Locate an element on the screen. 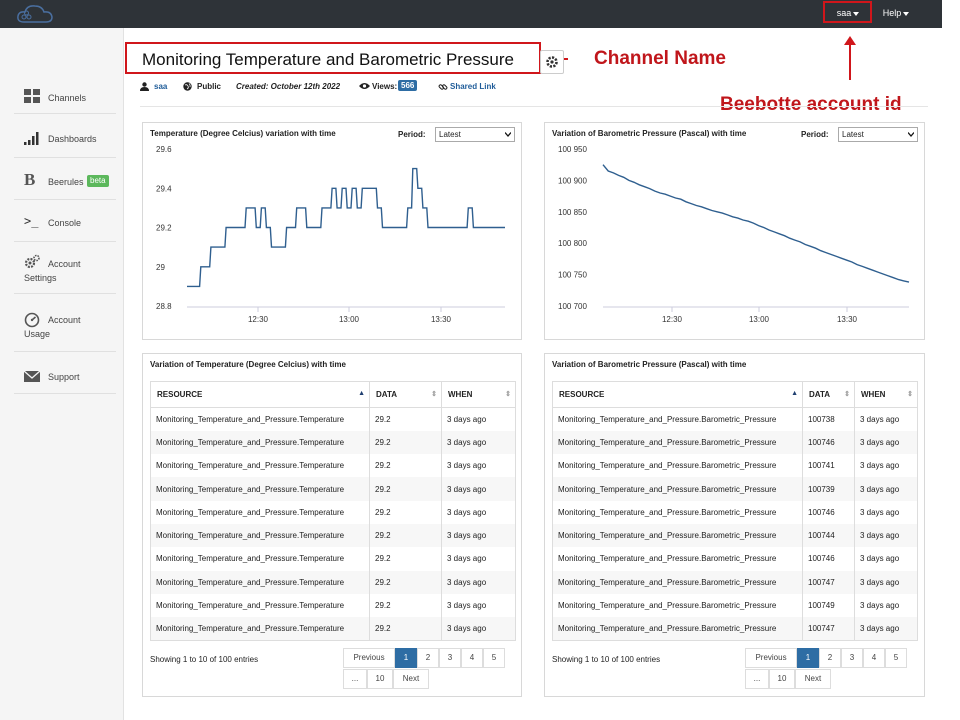 The width and height of the screenshot is (960, 720). pagination: Previous 1 2 3 4 5... 10 Next is located at coordinates (428, 670).